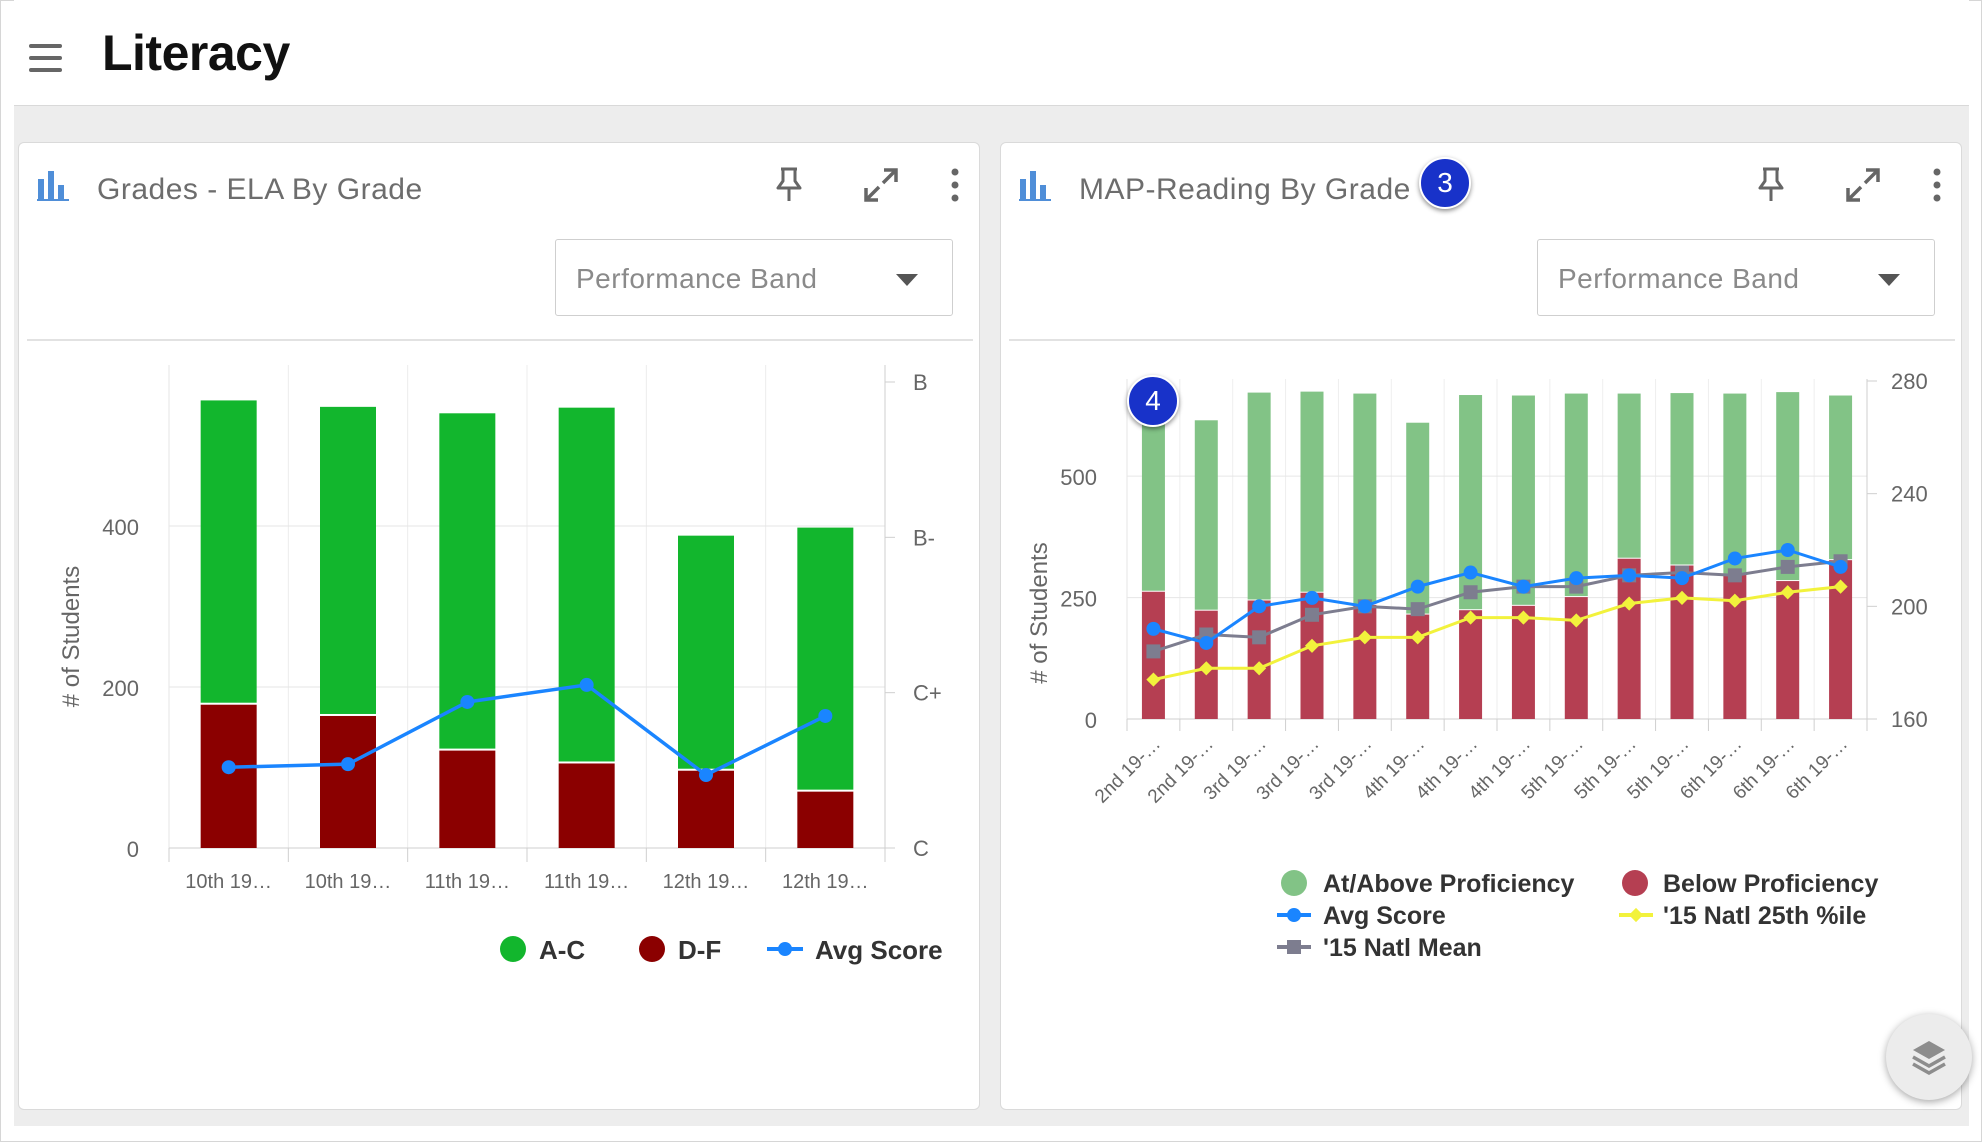  I want to click on y2-tick-label: 200, so click(1909, 606).